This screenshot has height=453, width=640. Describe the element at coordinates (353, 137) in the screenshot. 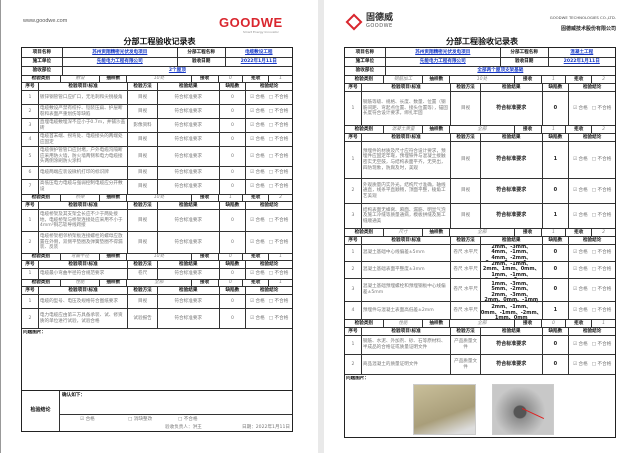

I see `col-no: 序号` at that location.